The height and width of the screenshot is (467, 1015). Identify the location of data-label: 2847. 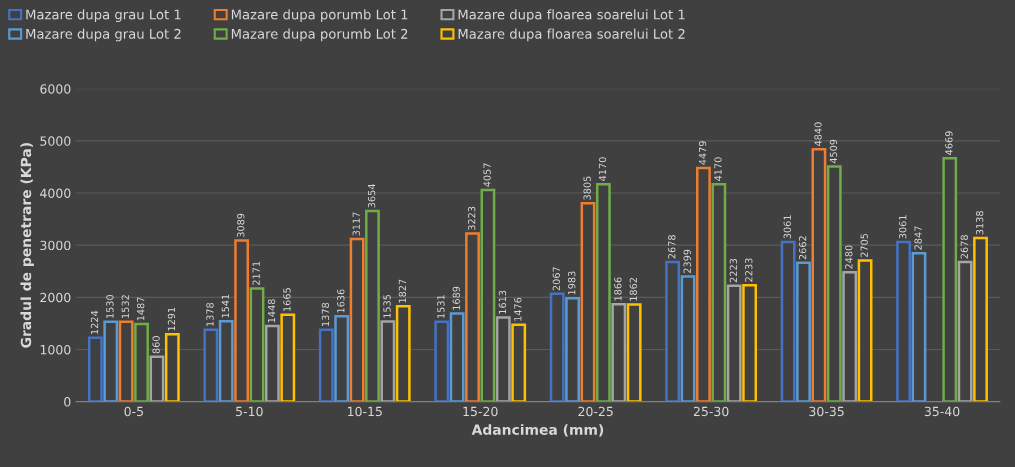
(918, 238).